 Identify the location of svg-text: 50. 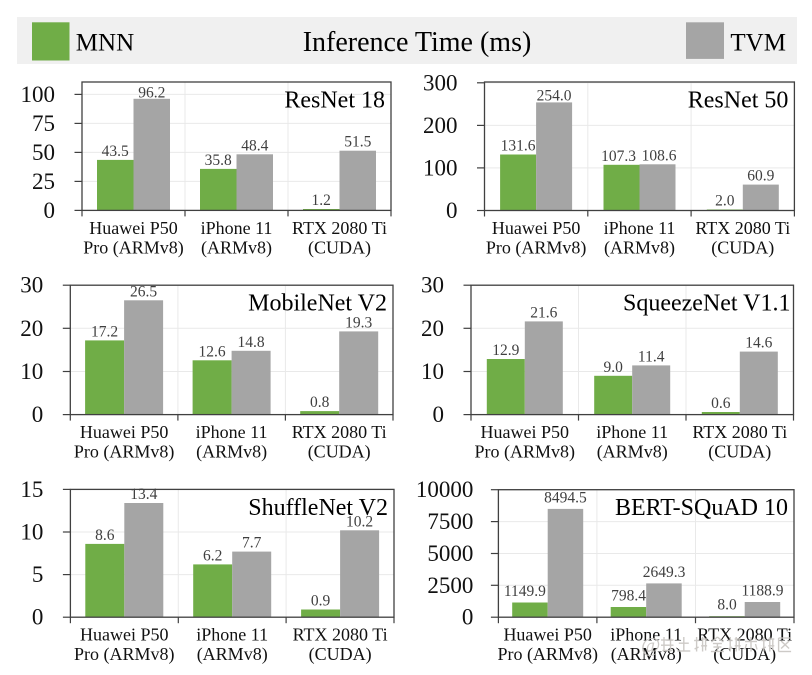
(43, 152).